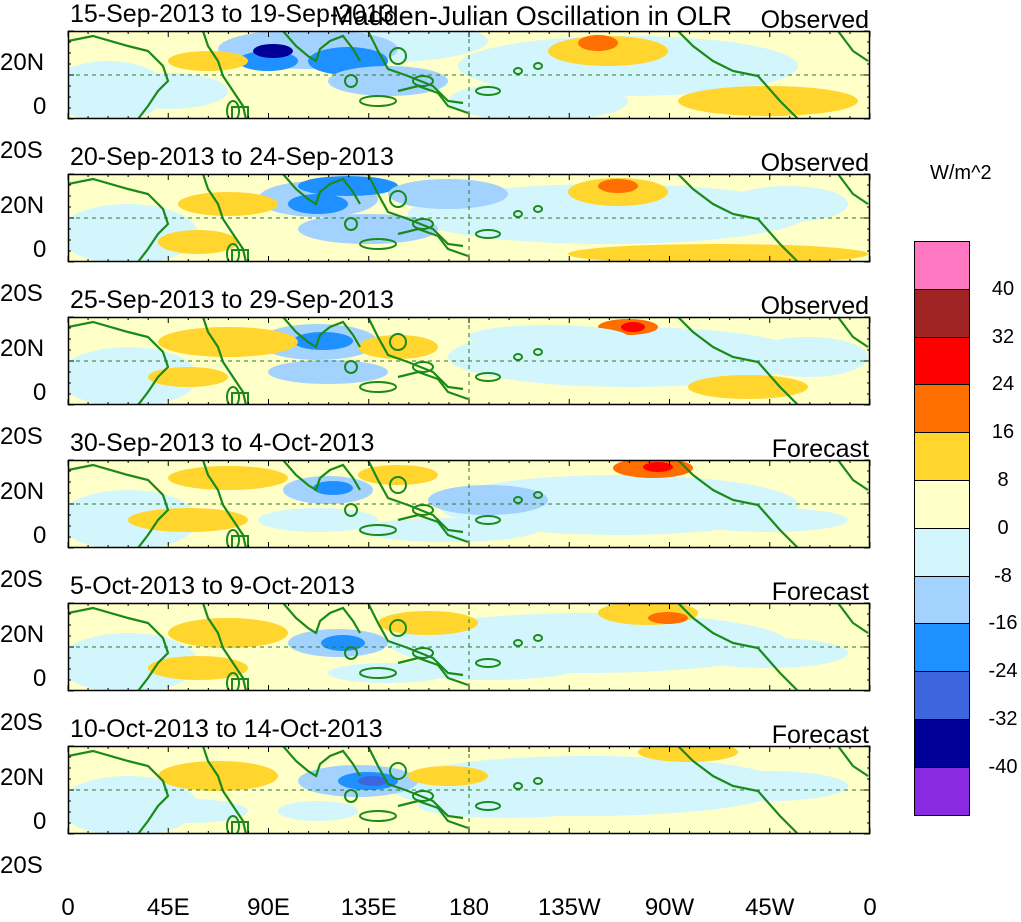 The width and height of the screenshot is (1021, 922). What do you see at coordinates (226, 729) in the screenshot?
I see `panel-date-range: 10-Oct-2013 to 14-Oct-2013` at bounding box center [226, 729].